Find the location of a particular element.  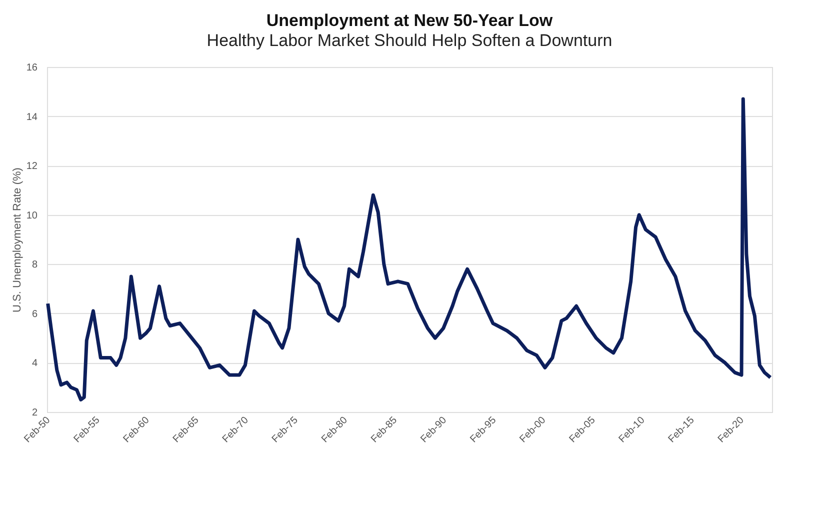

y-tick-label: 4 is located at coordinates (35, 364).